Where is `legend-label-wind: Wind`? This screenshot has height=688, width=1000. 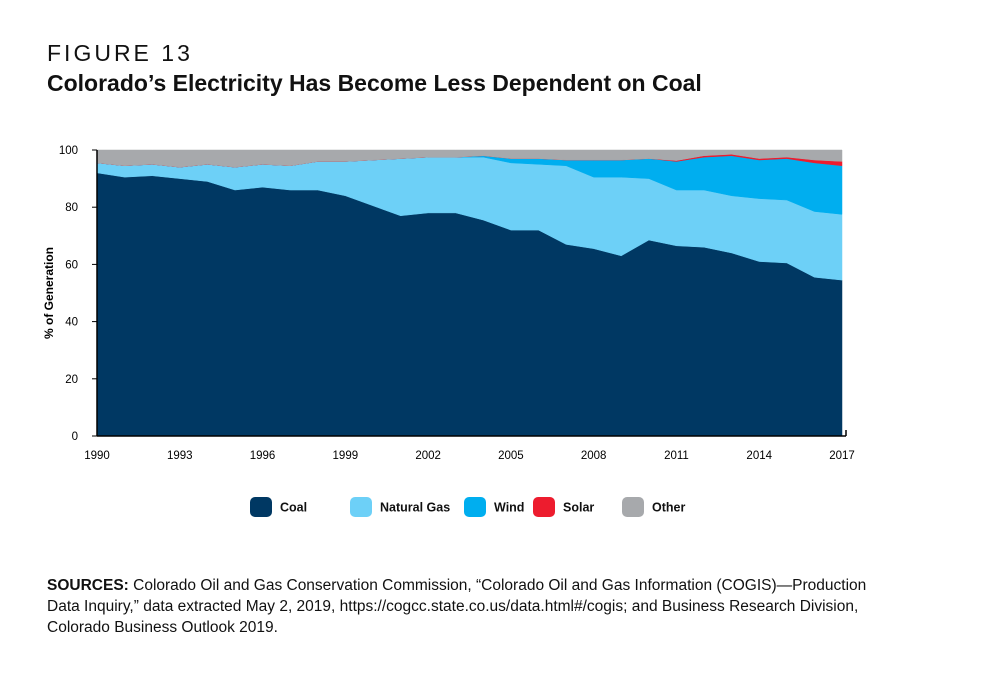
legend-label-wind: Wind is located at coordinates (509, 508).